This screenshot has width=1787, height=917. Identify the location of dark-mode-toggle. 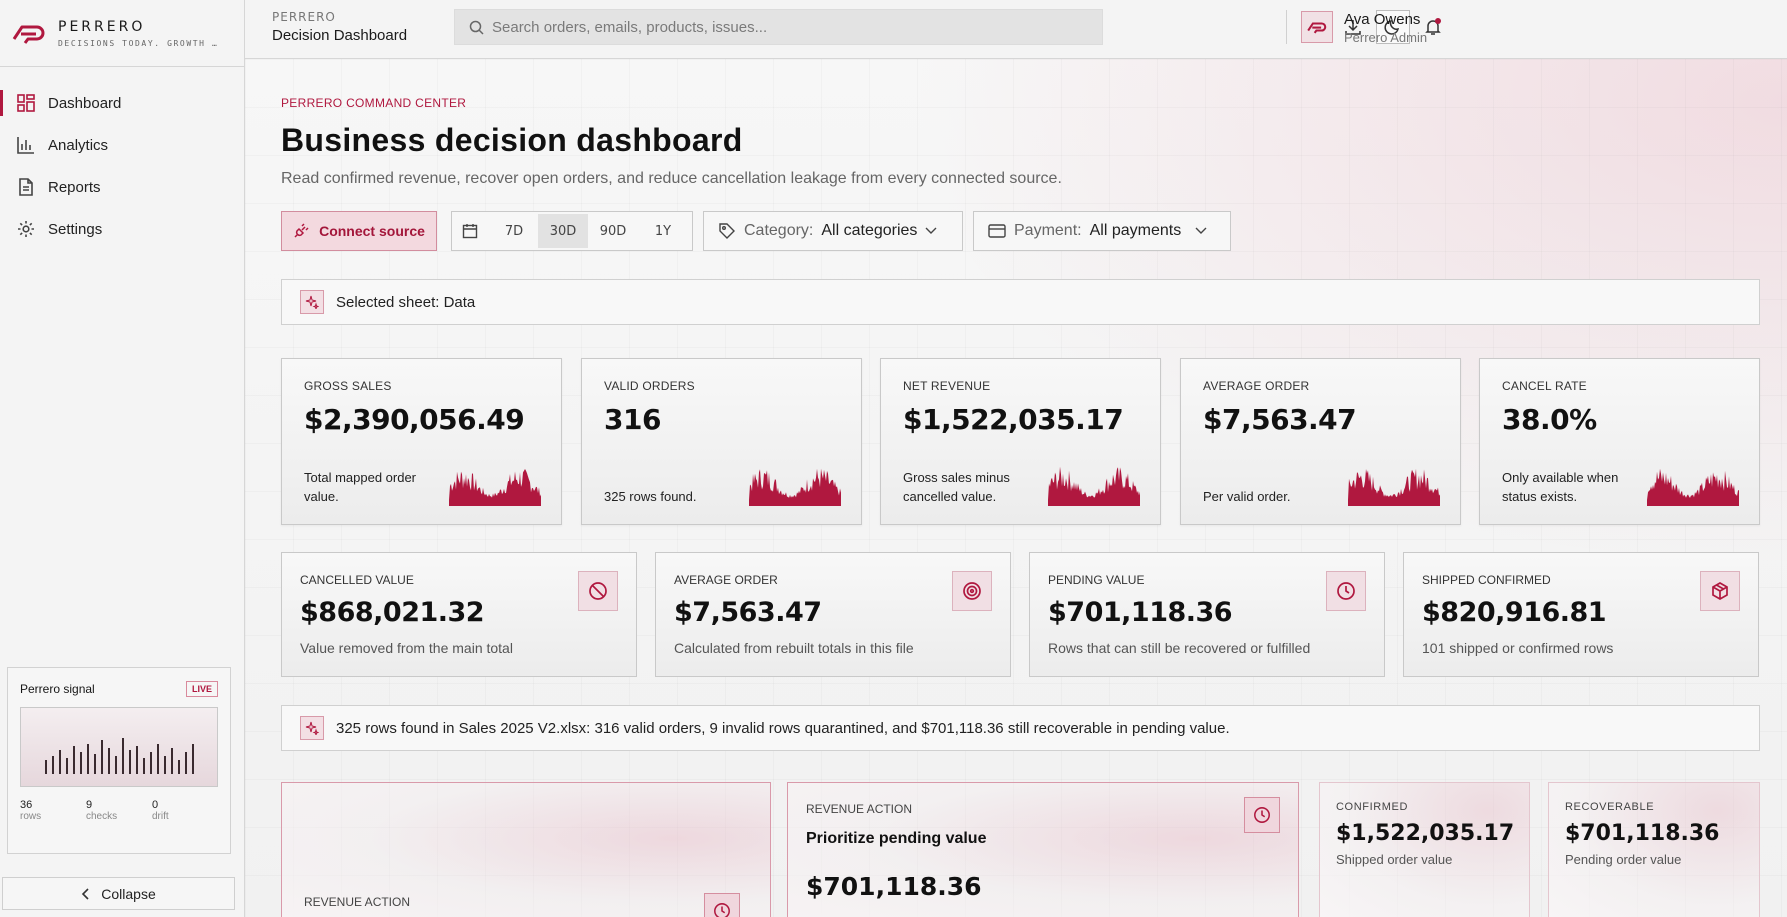
(1393, 27).